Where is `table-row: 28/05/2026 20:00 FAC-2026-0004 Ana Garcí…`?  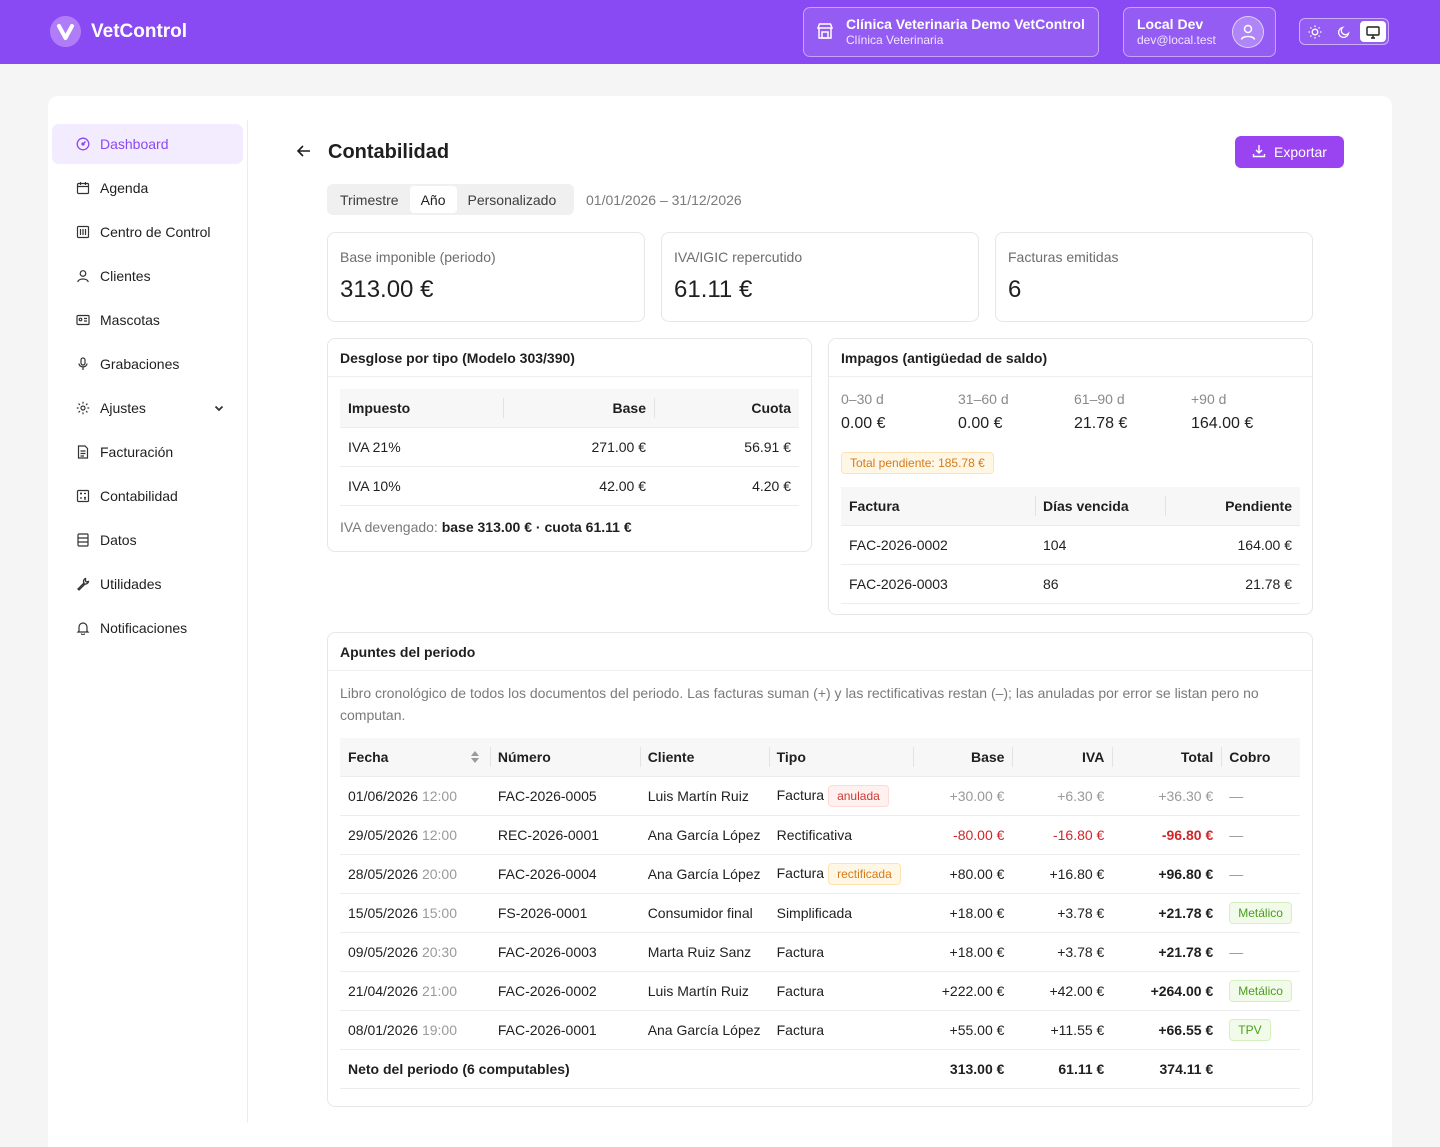
table-row: 28/05/2026 20:00 FAC-2026-0004 Ana Garcí… is located at coordinates (820, 874).